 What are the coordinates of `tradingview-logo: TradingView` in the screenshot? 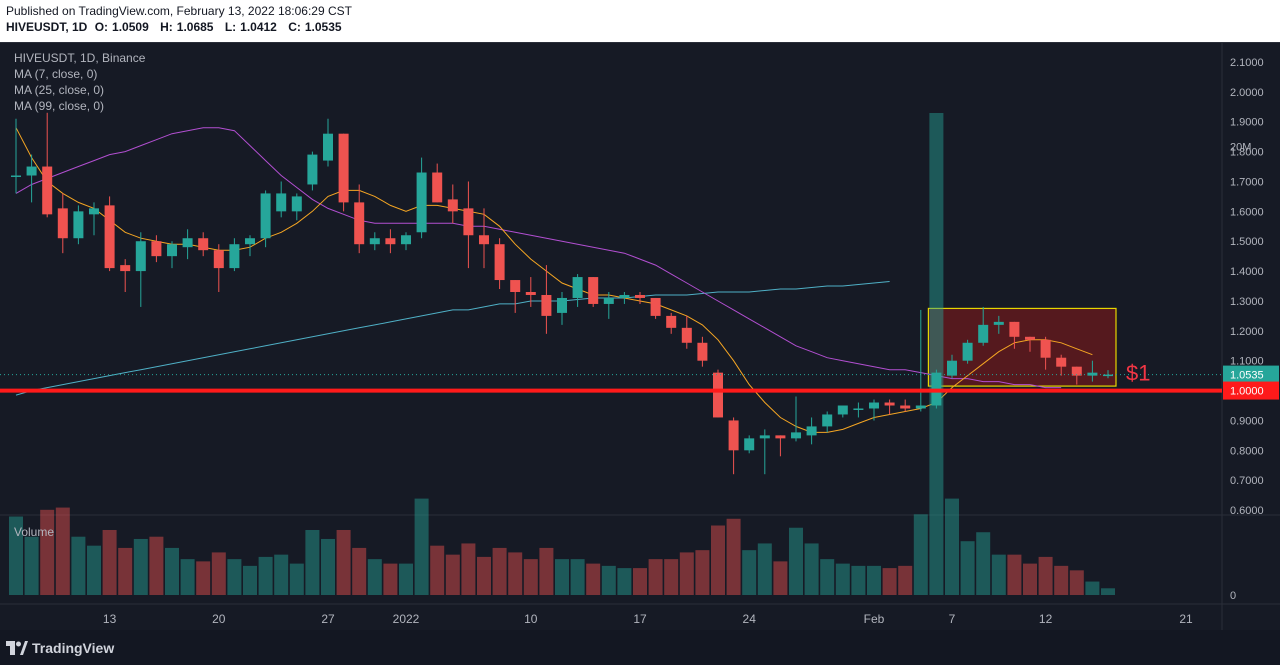 It's located at (60, 648).